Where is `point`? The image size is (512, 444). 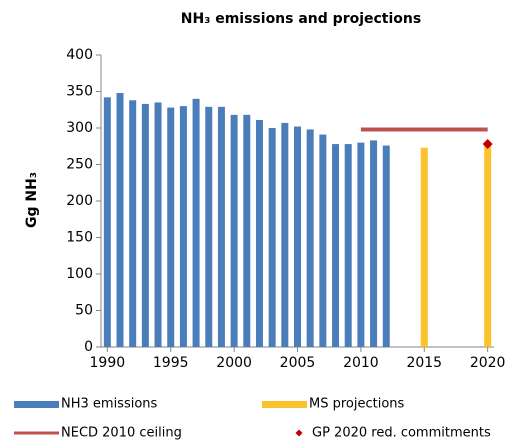
point is located at coordinates (487, 144).